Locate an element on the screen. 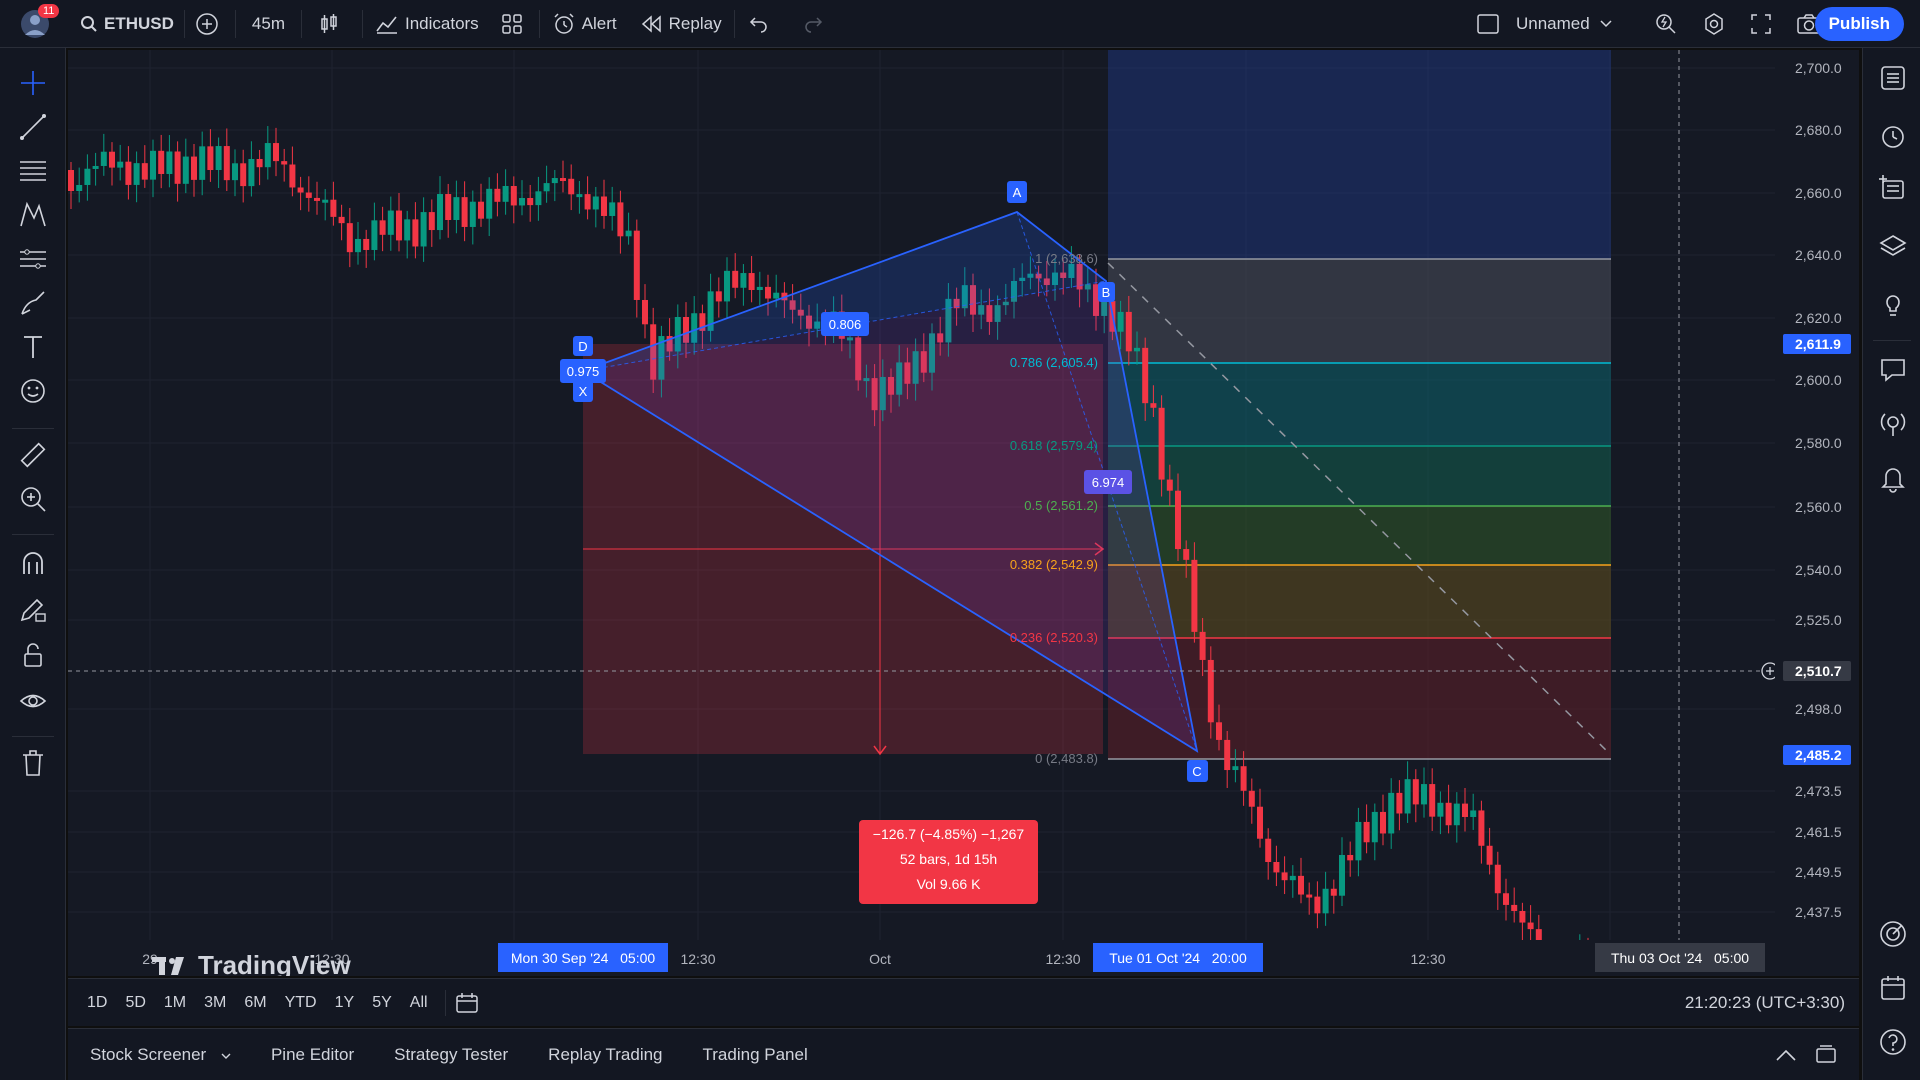  price-range-measure is located at coordinates (844, 550).